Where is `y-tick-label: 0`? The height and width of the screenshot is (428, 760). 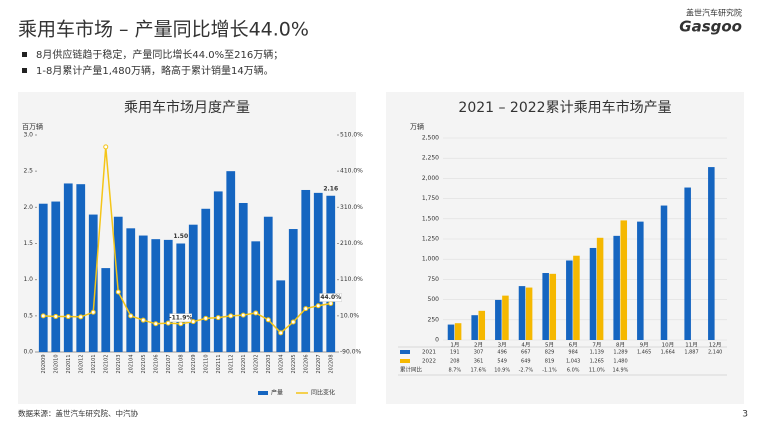
y-tick-label: 0 is located at coordinates (437, 340).